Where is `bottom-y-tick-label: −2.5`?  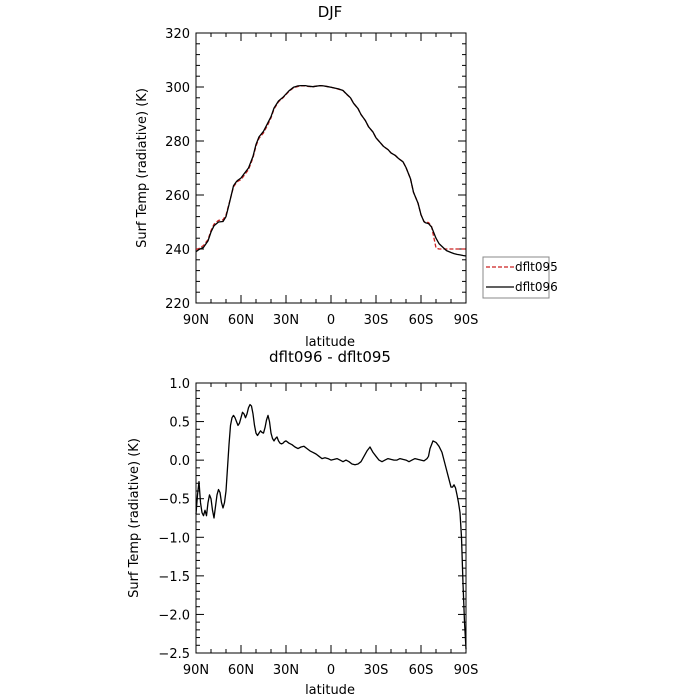
bottom-y-tick-label: −2.5 is located at coordinates (174, 654).